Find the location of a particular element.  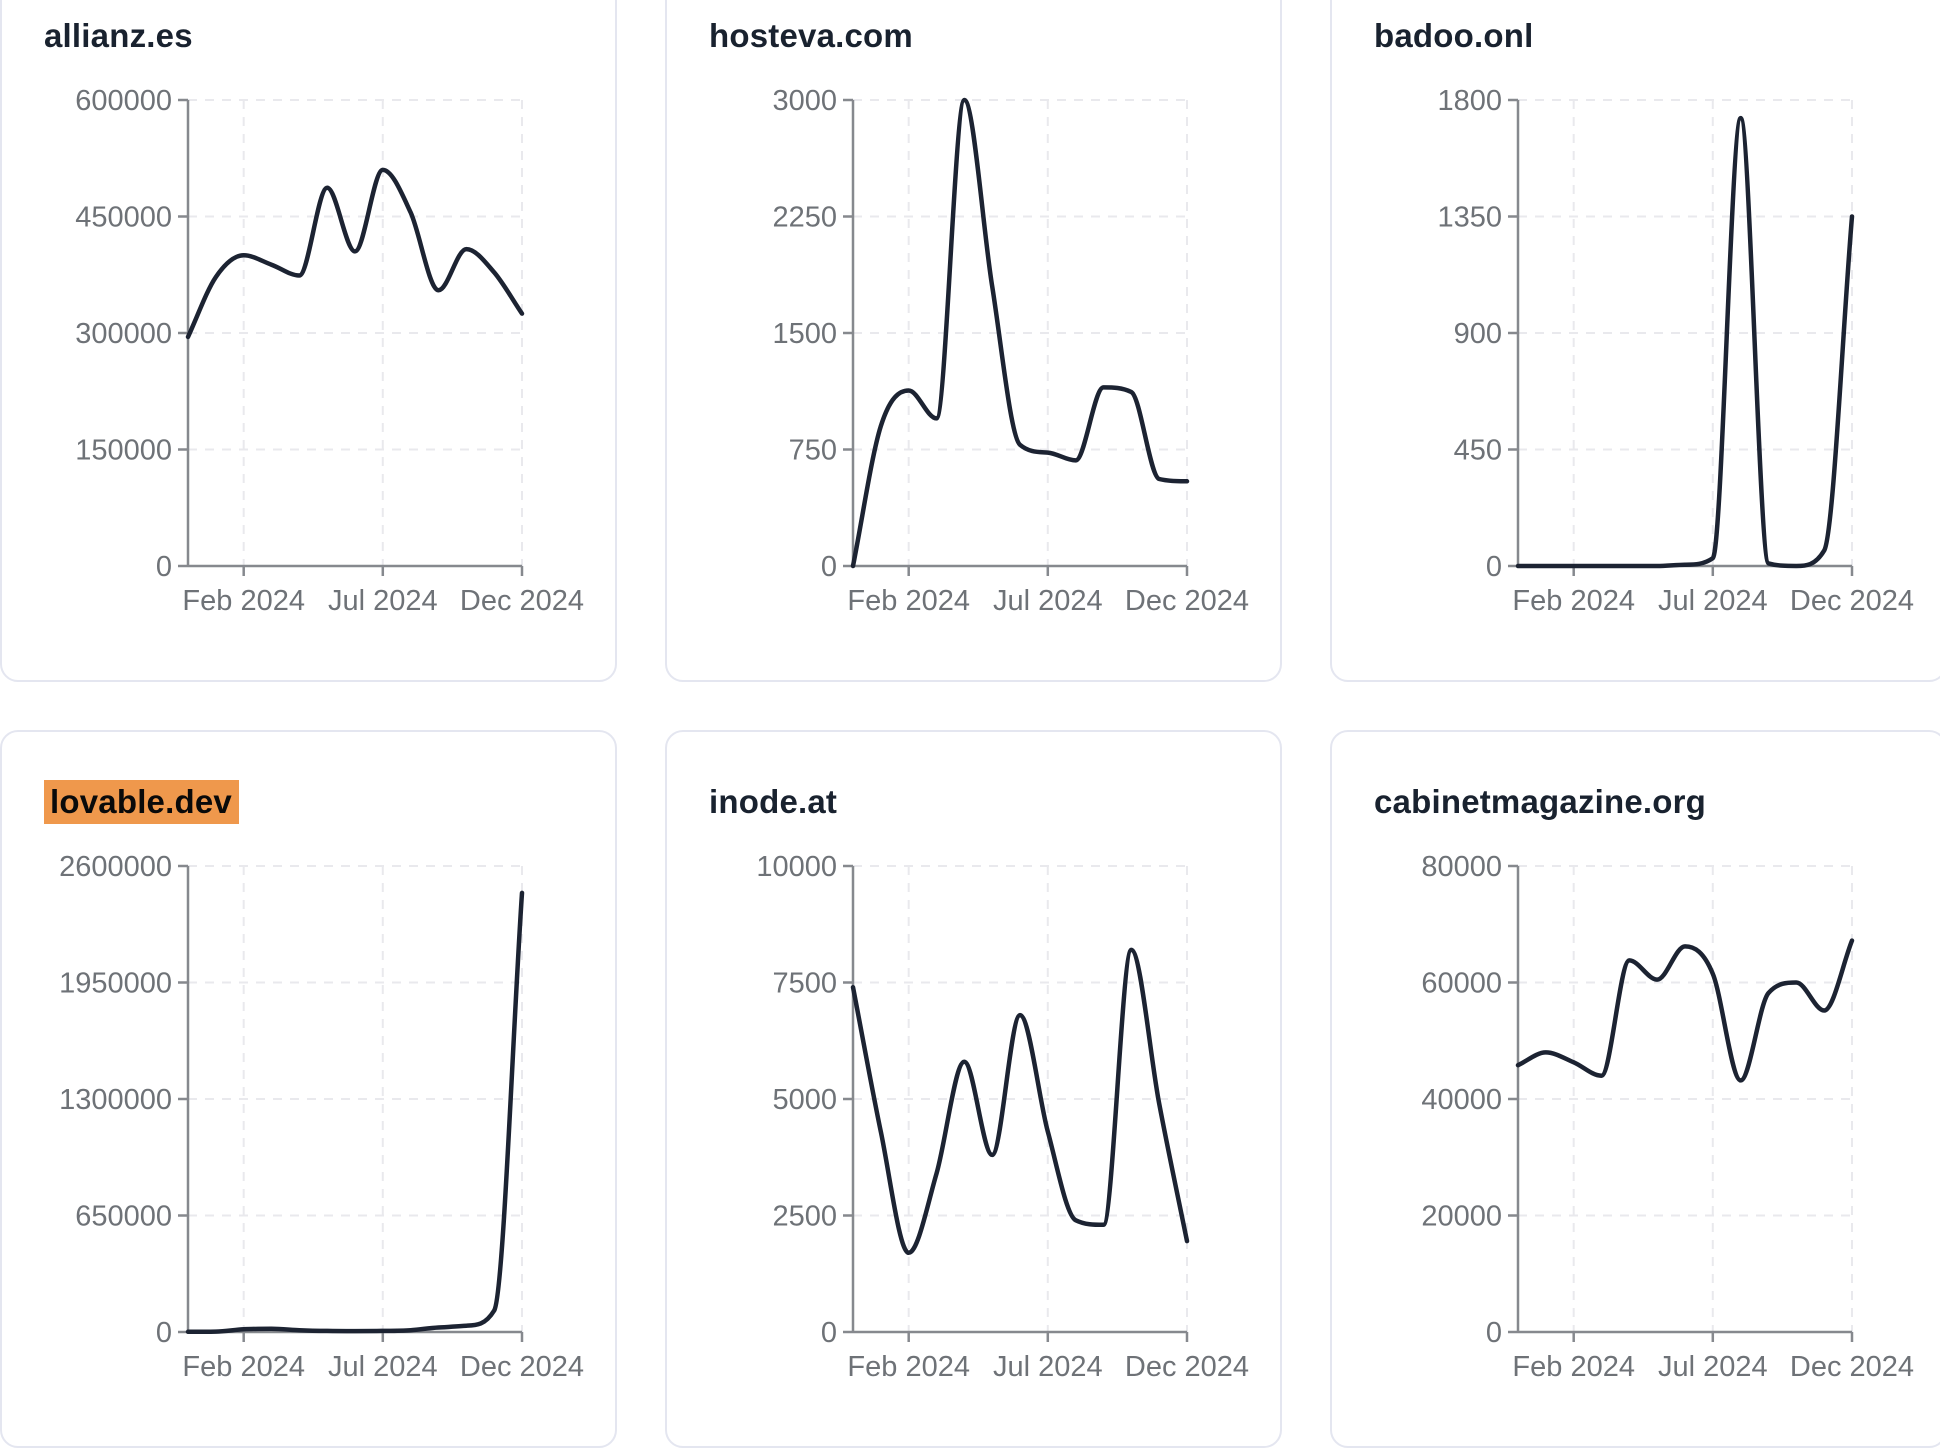

domain-title-text: hosteva.com is located at coordinates (811, 35).